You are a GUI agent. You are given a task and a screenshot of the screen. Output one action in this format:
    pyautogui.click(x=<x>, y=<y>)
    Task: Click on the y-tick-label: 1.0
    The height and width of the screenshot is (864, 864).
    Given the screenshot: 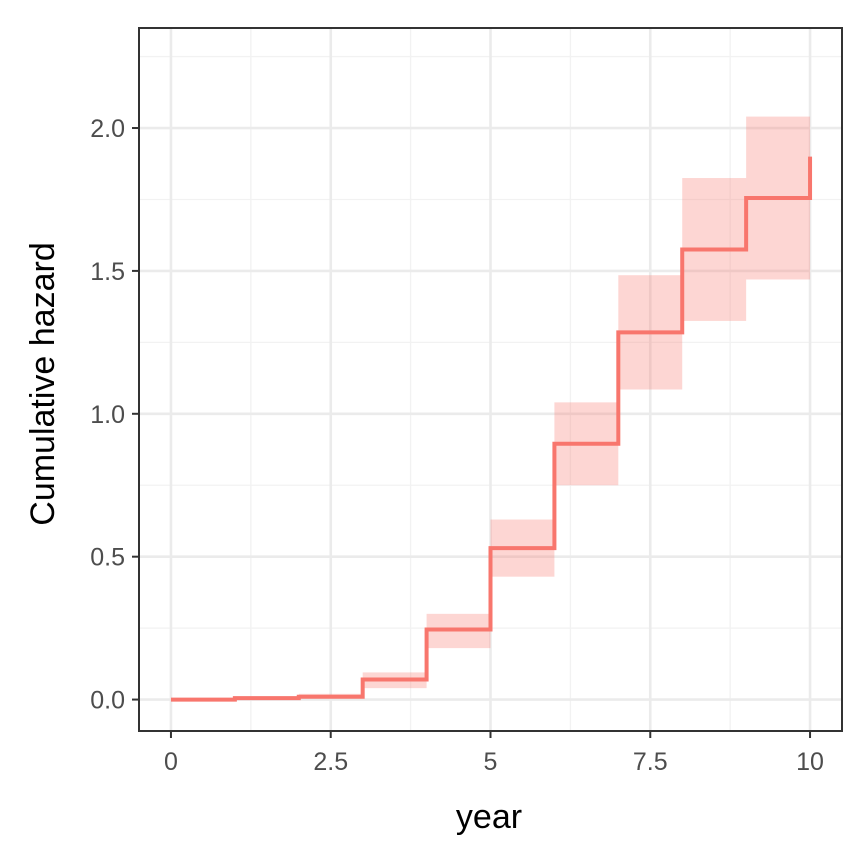 What is the action you would take?
    pyautogui.click(x=107, y=415)
    